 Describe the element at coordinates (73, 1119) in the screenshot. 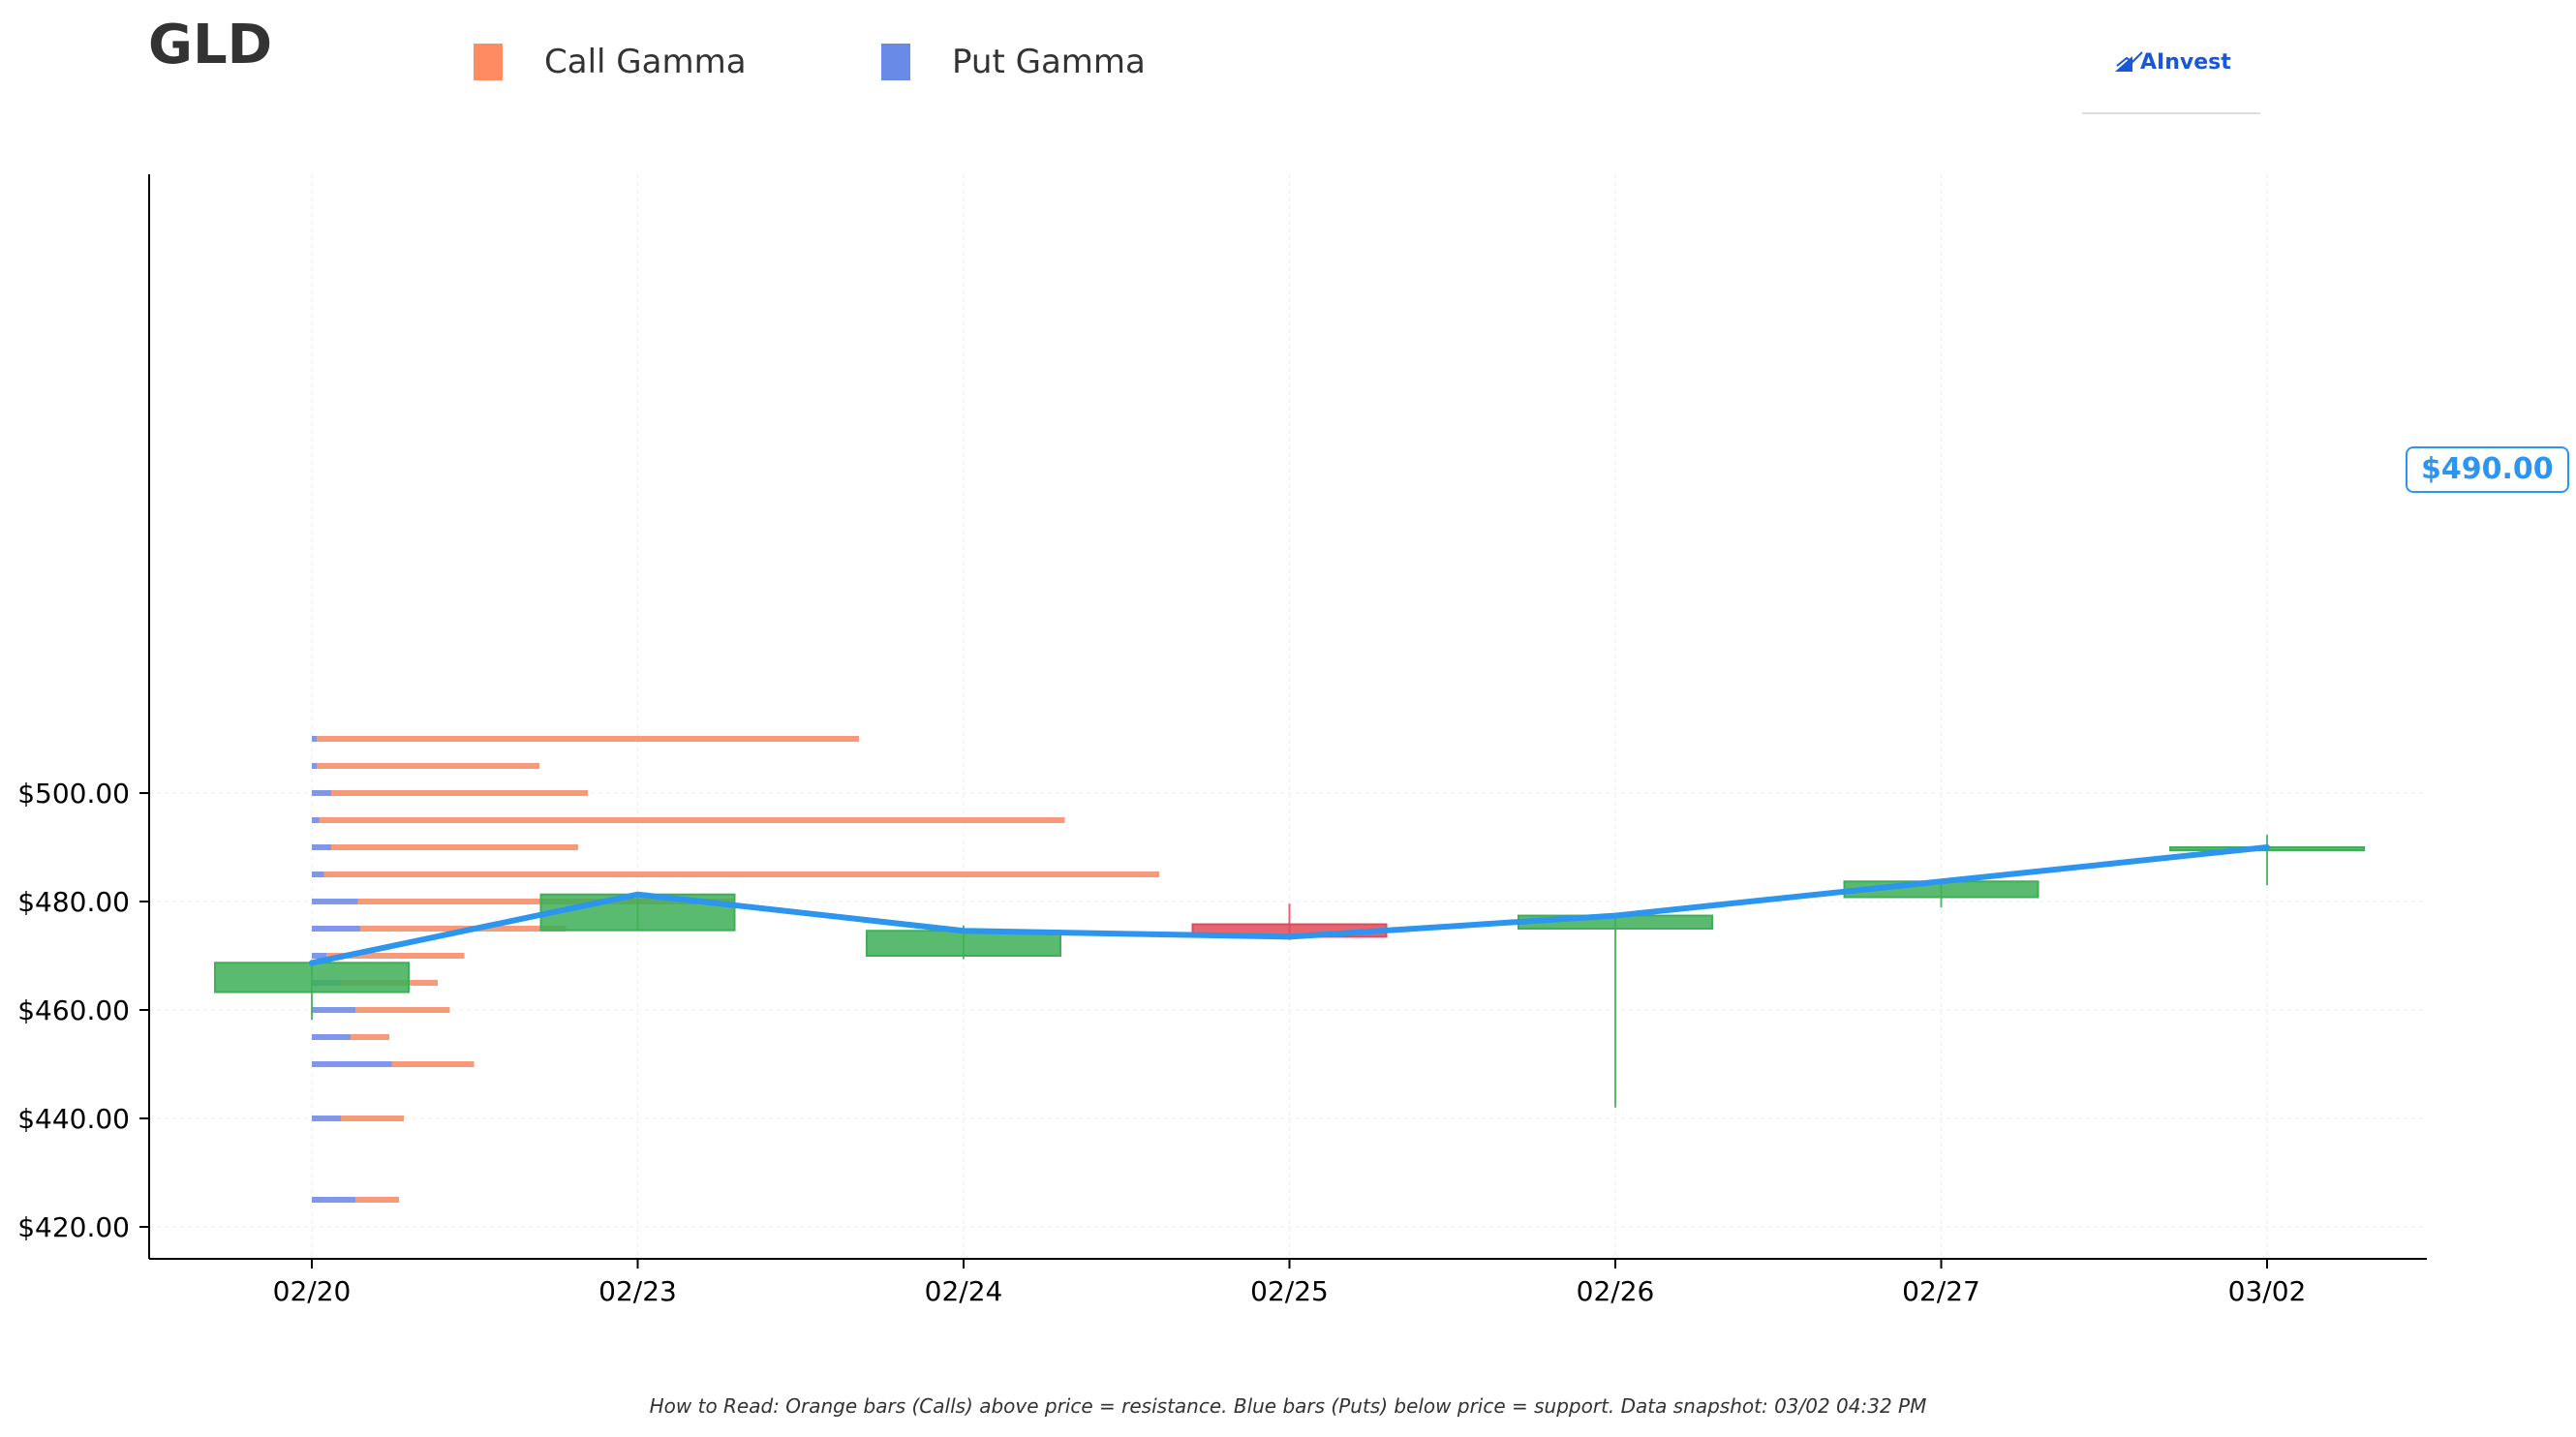

I see `y-tick-label: $440.00` at that location.